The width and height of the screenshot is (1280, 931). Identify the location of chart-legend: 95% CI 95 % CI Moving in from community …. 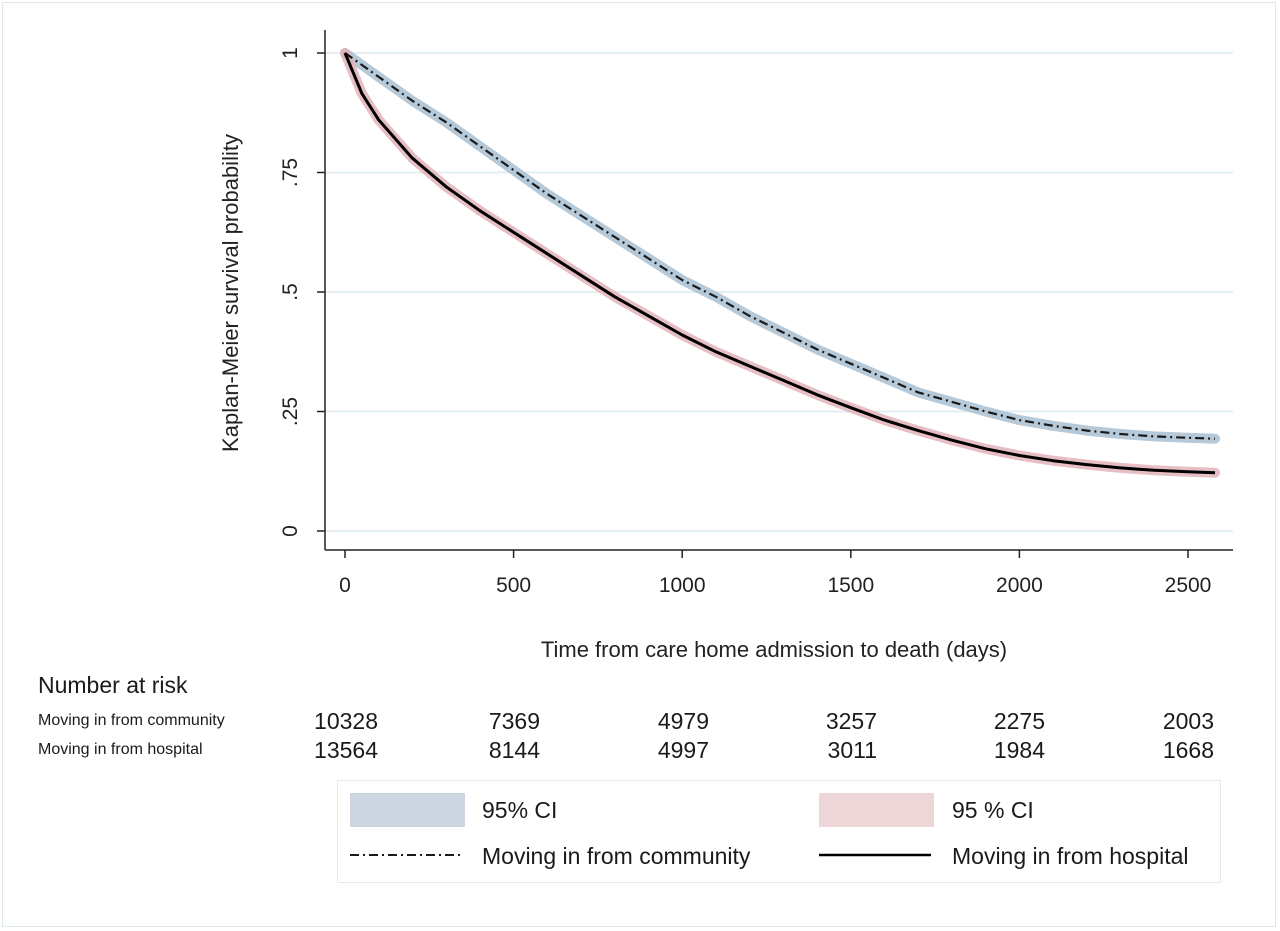
(779, 831).